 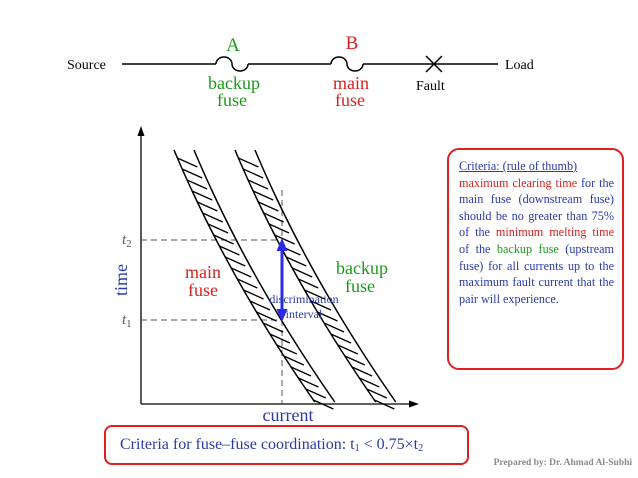 I want to click on circuit-line, so click(x=310, y=64).